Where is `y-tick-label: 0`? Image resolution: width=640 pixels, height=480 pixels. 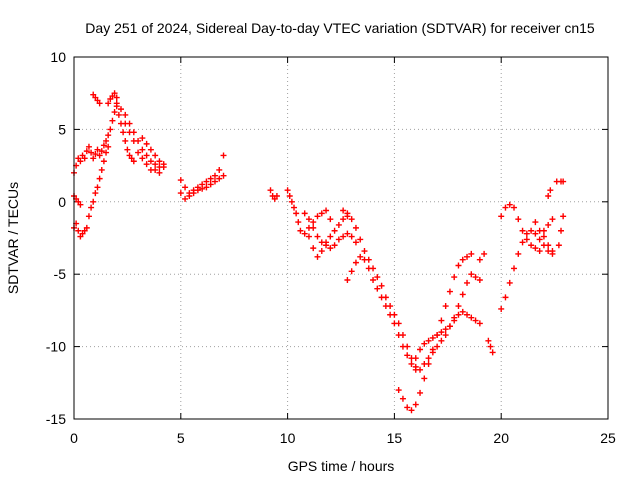
y-tick-label: 0 is located at coordinates (62, 202).